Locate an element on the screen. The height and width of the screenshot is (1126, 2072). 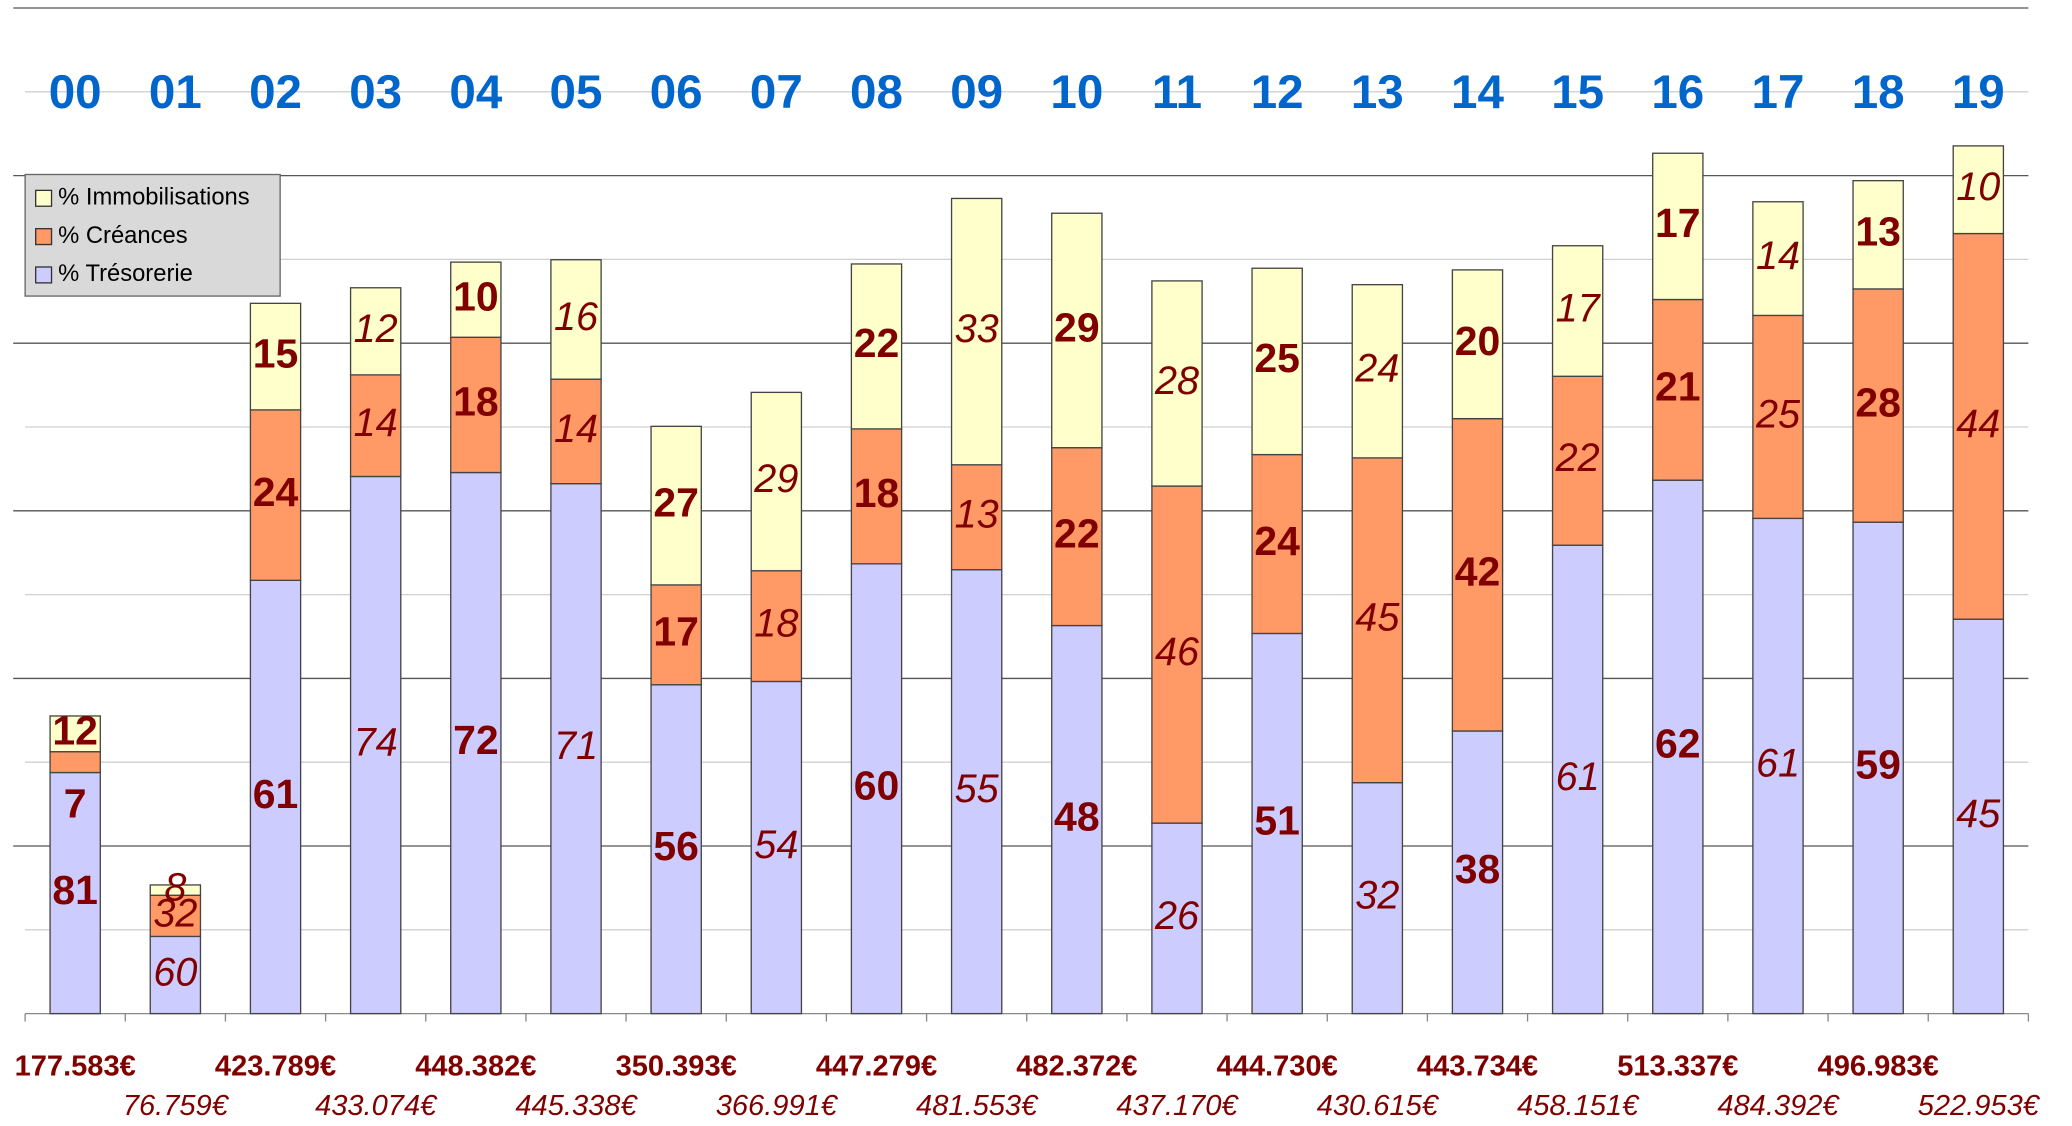
year-label: 10 is located at coordinates (1076, 92).